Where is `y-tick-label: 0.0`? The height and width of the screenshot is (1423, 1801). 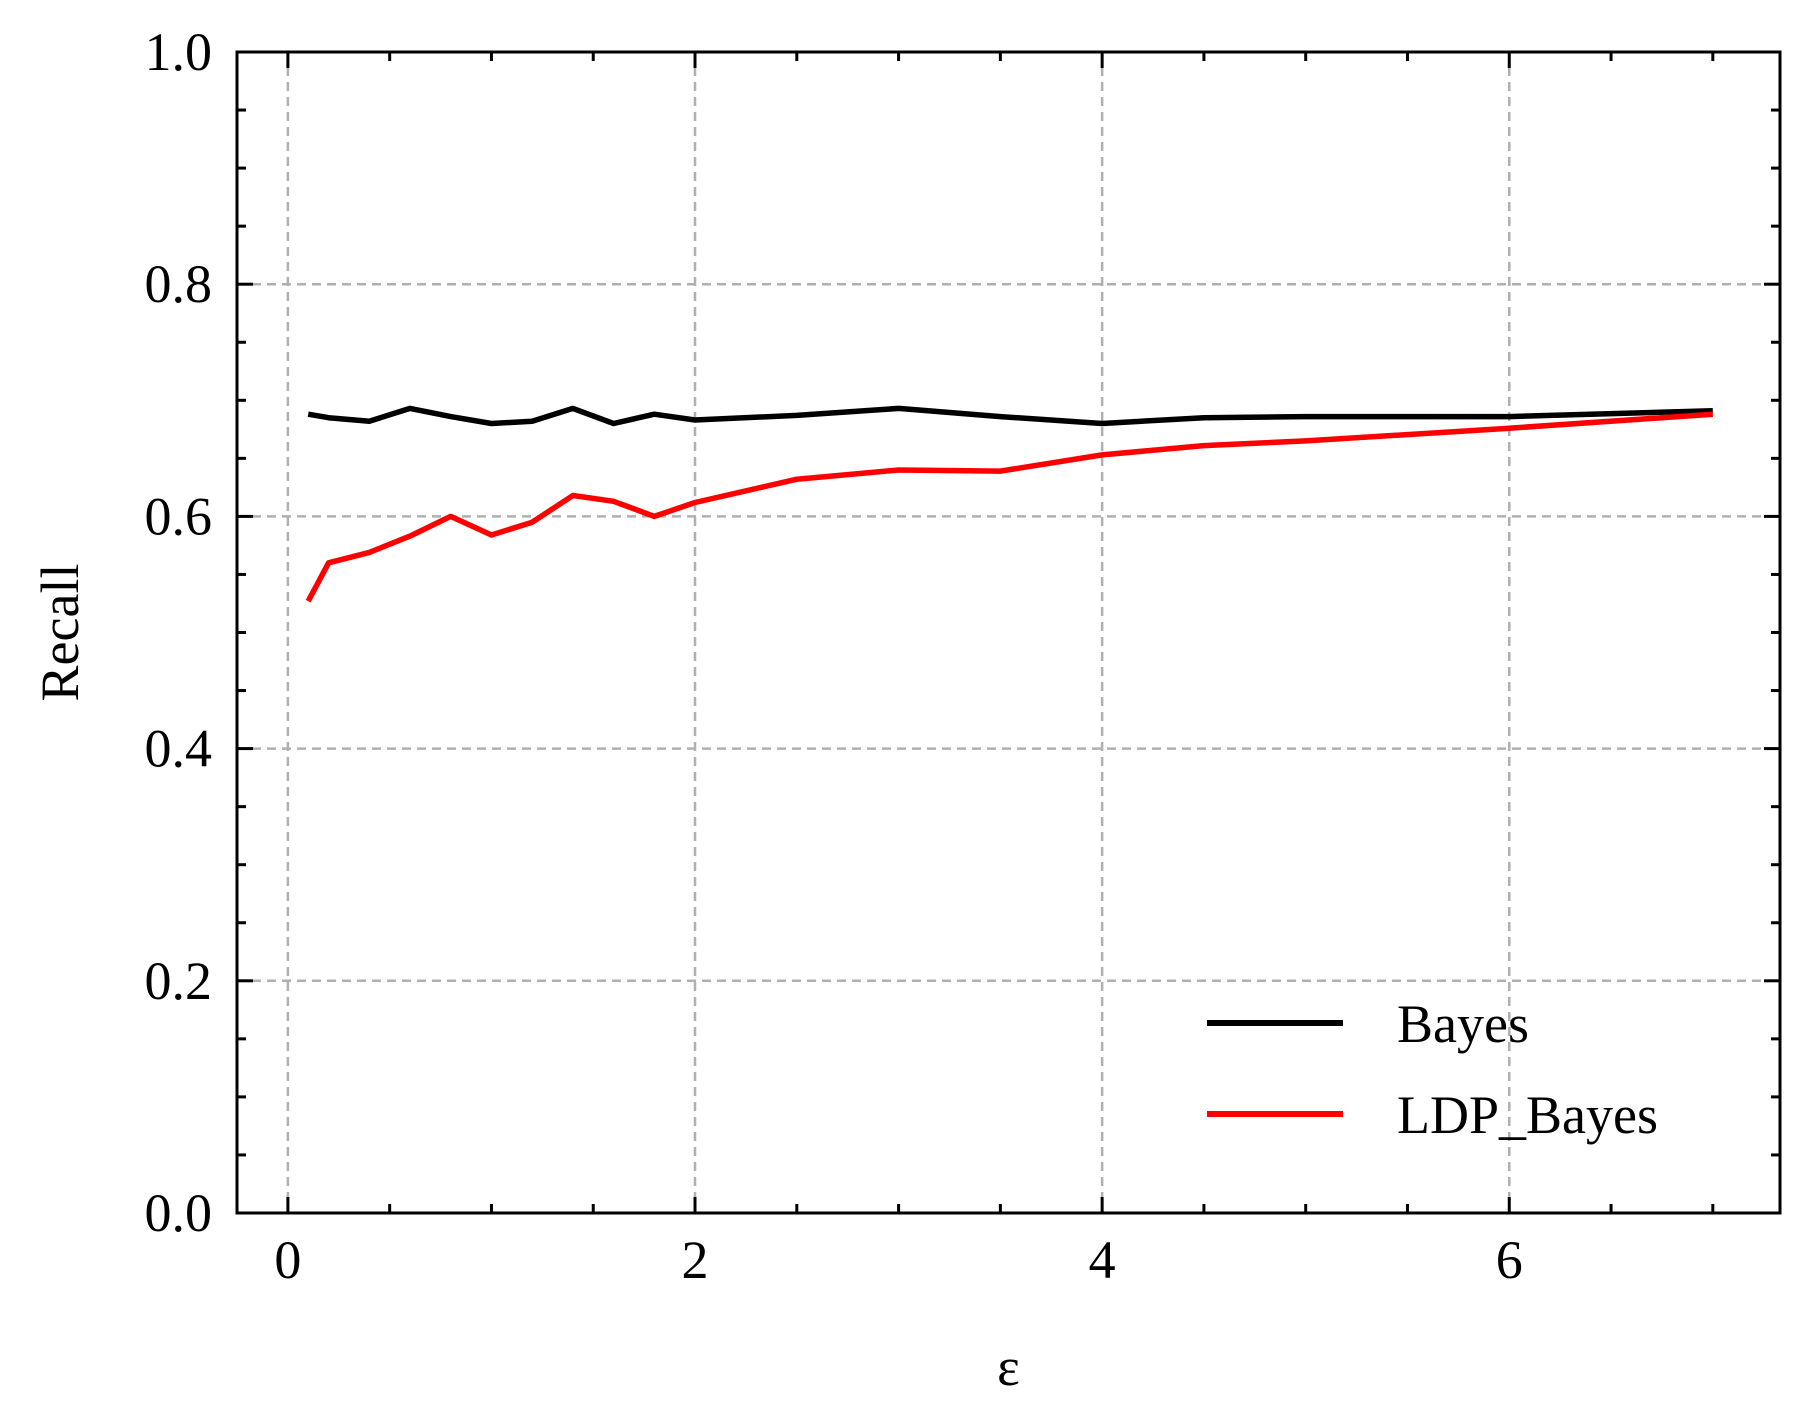
y-tick-label: 0.0 is located at coordinates (179, 1213).